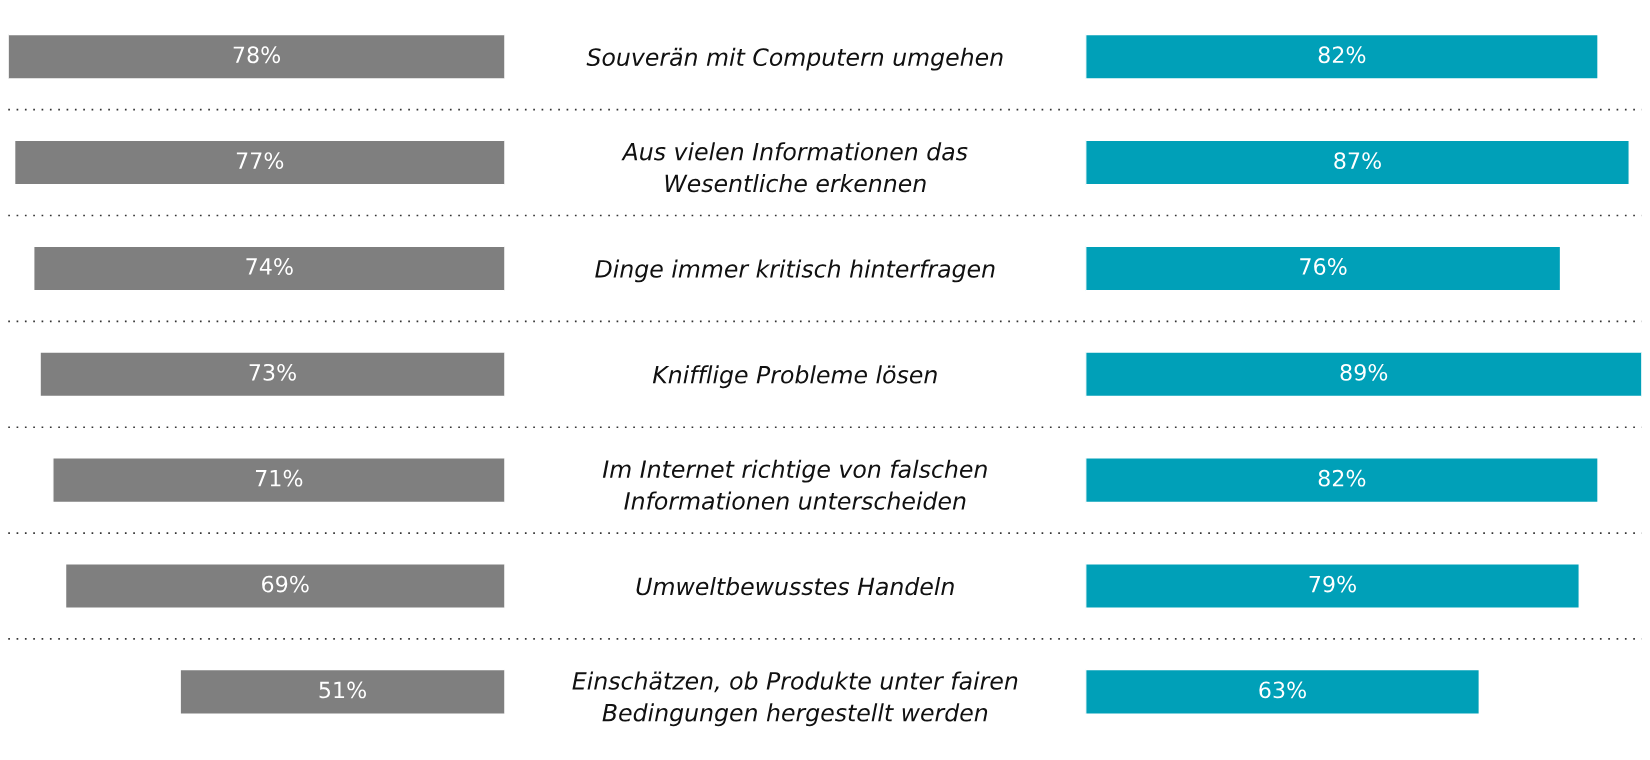  I want to click on data-label: 89%, so click(1364, 372).